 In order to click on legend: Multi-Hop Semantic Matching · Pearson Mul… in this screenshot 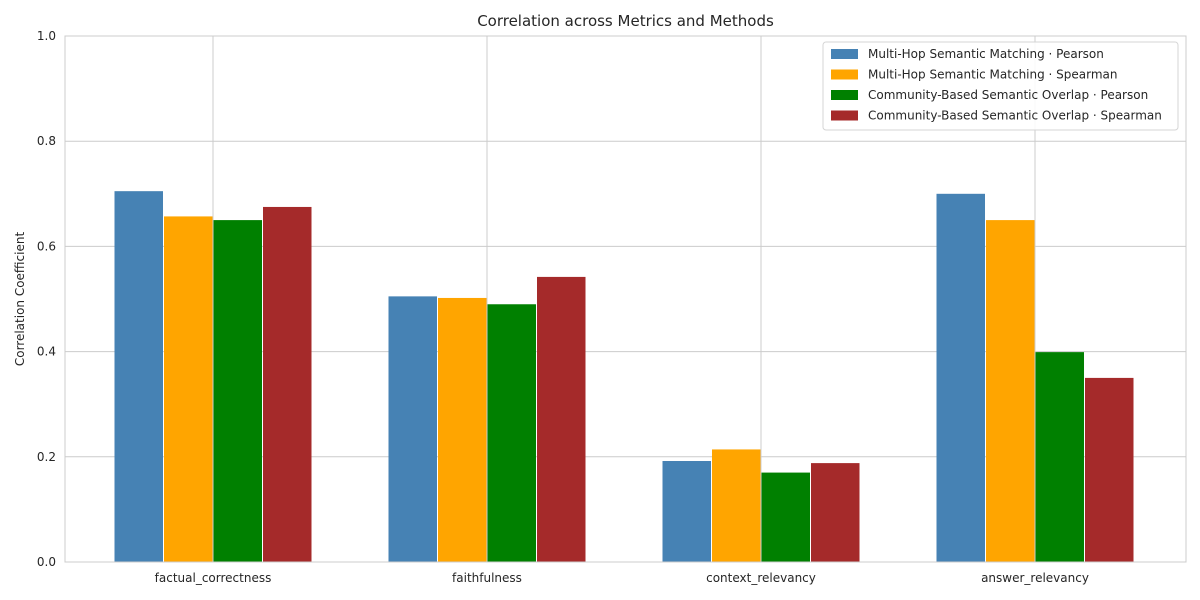, I will do `click(1000, 86)`.